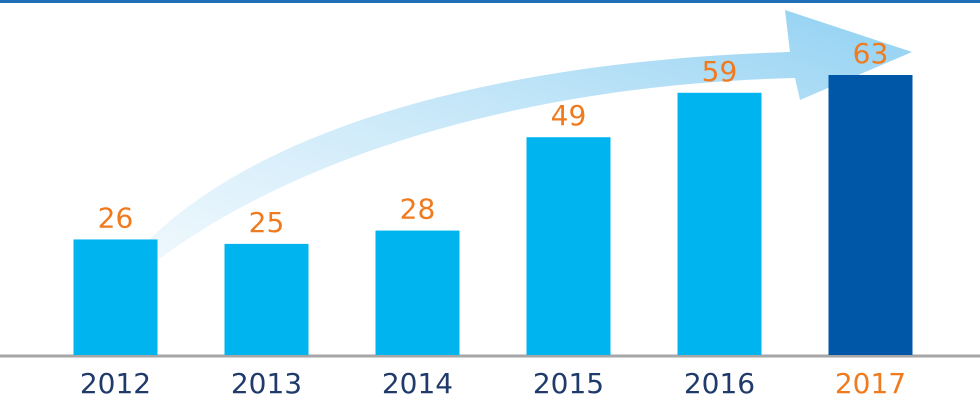 This screenshot has width=980, height=406. I want to click on value-label: 25, so click(267, 222).